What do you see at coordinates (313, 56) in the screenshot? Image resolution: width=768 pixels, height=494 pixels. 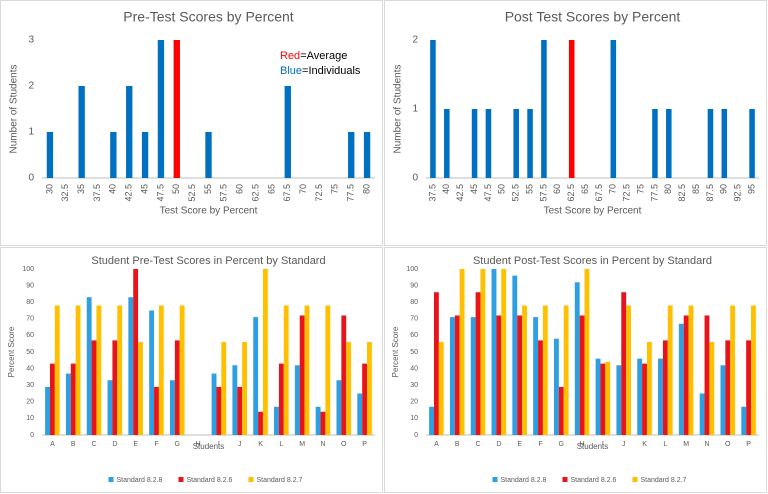 I see `annotation: Red=Average` at bounding box center [313, 56].